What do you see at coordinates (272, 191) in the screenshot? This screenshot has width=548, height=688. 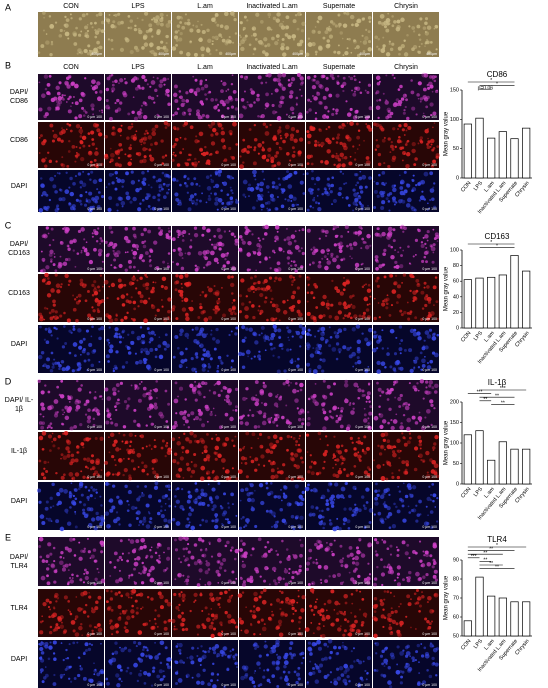 I see `micrograph-bg` at bounding box center [272, 191].